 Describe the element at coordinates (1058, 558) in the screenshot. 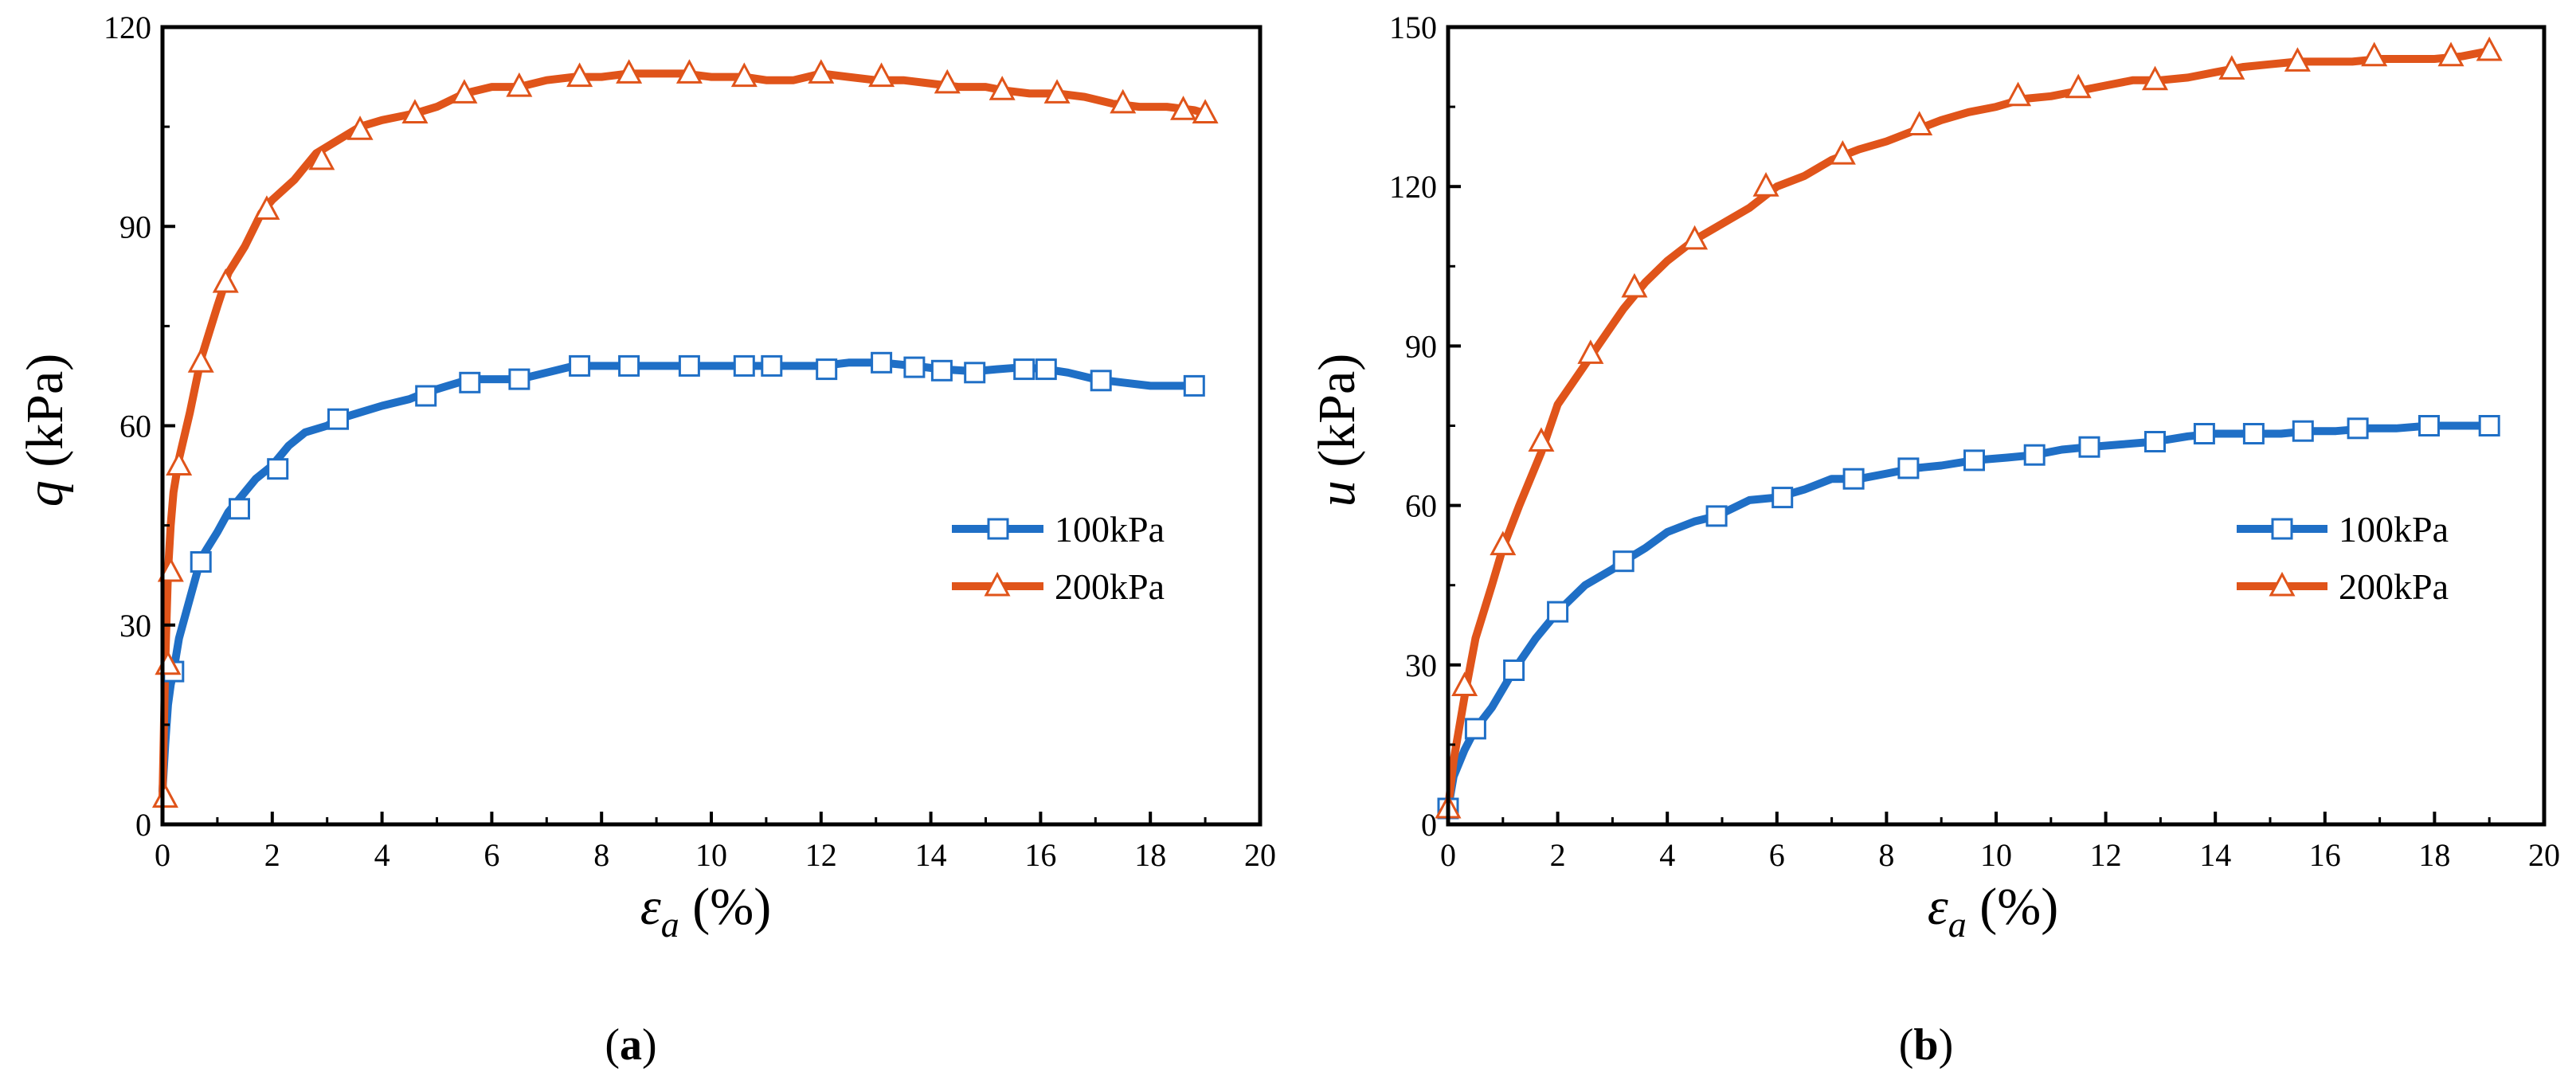

I see `legend-a: 100kPa 200kPa` at that location.